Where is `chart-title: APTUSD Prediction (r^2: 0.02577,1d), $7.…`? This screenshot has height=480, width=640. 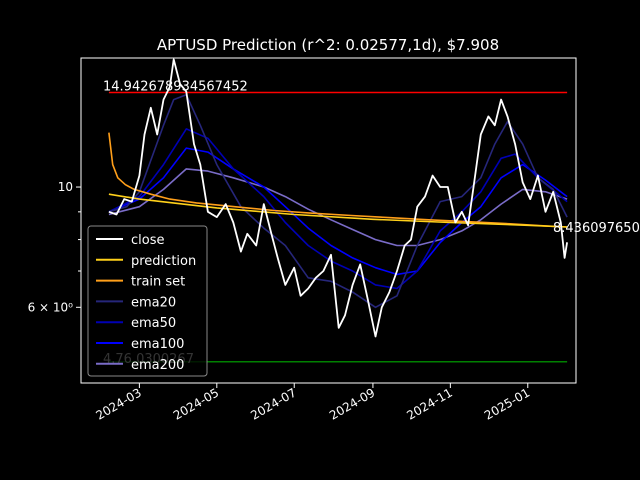 chart-title: APTUSD Prediction (r^2: 0.02577,1d), $7.… is located at coordinates (328, 45).